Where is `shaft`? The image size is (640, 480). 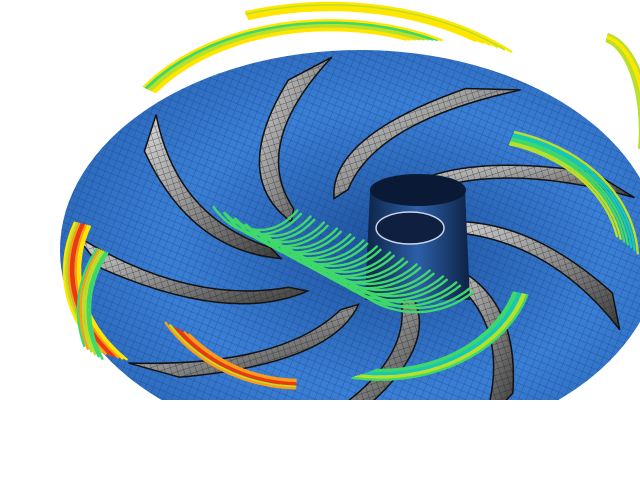 shaft is located at coordinates (417, 237).